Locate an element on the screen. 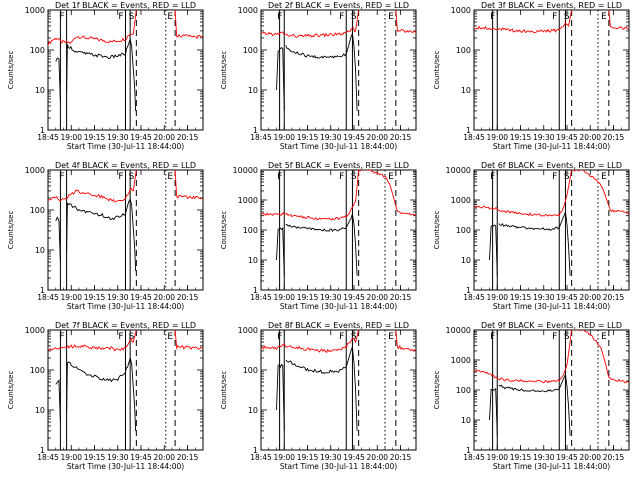  panel-title: Det 5f BLACK = Events, RED = LLD is located at coordinates (338, 165).